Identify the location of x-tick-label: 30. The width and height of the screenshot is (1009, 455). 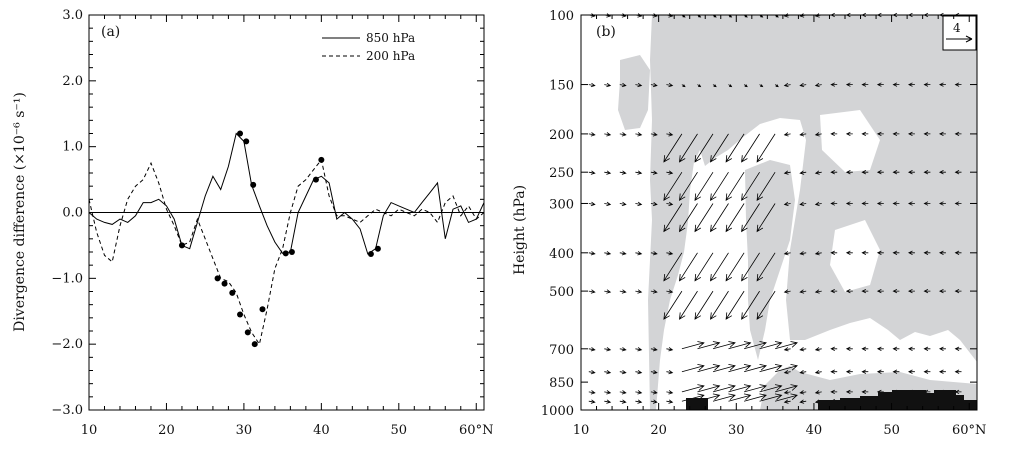
(736, 430).